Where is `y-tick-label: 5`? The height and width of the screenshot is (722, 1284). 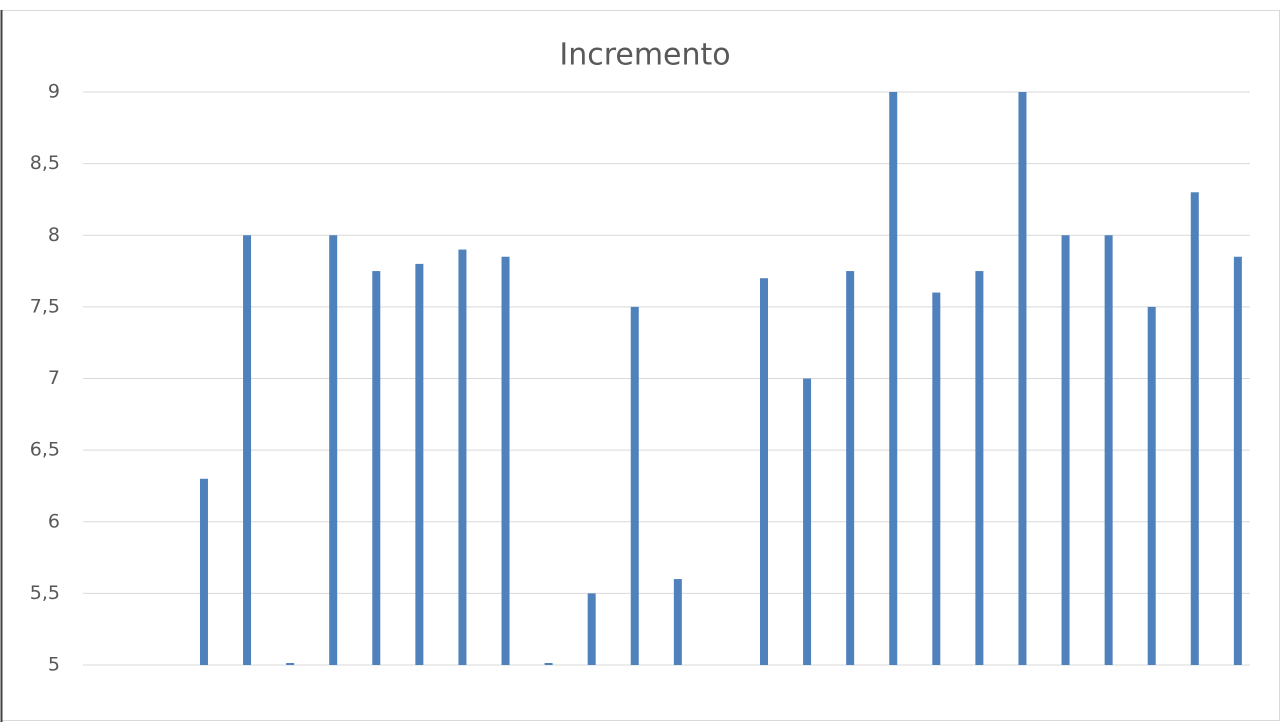 y-tick-label: 5 is located at coordinates (54, 665).